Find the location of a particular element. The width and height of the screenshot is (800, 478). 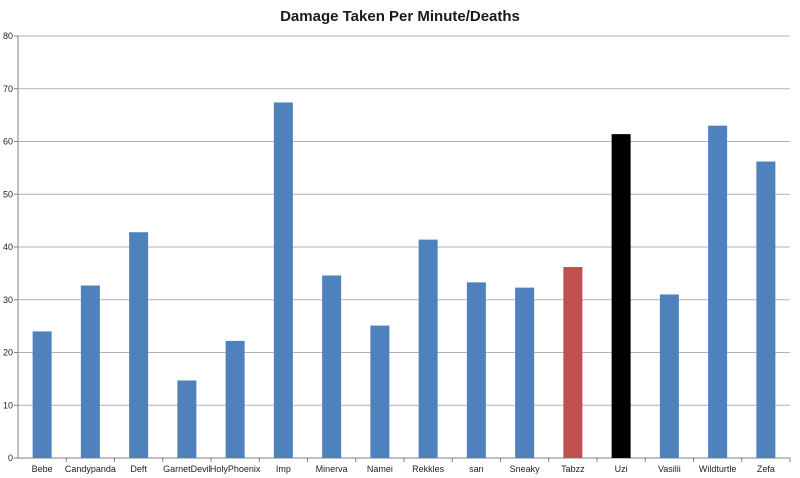

bar-rekkles is located at coordinates (428, 348).